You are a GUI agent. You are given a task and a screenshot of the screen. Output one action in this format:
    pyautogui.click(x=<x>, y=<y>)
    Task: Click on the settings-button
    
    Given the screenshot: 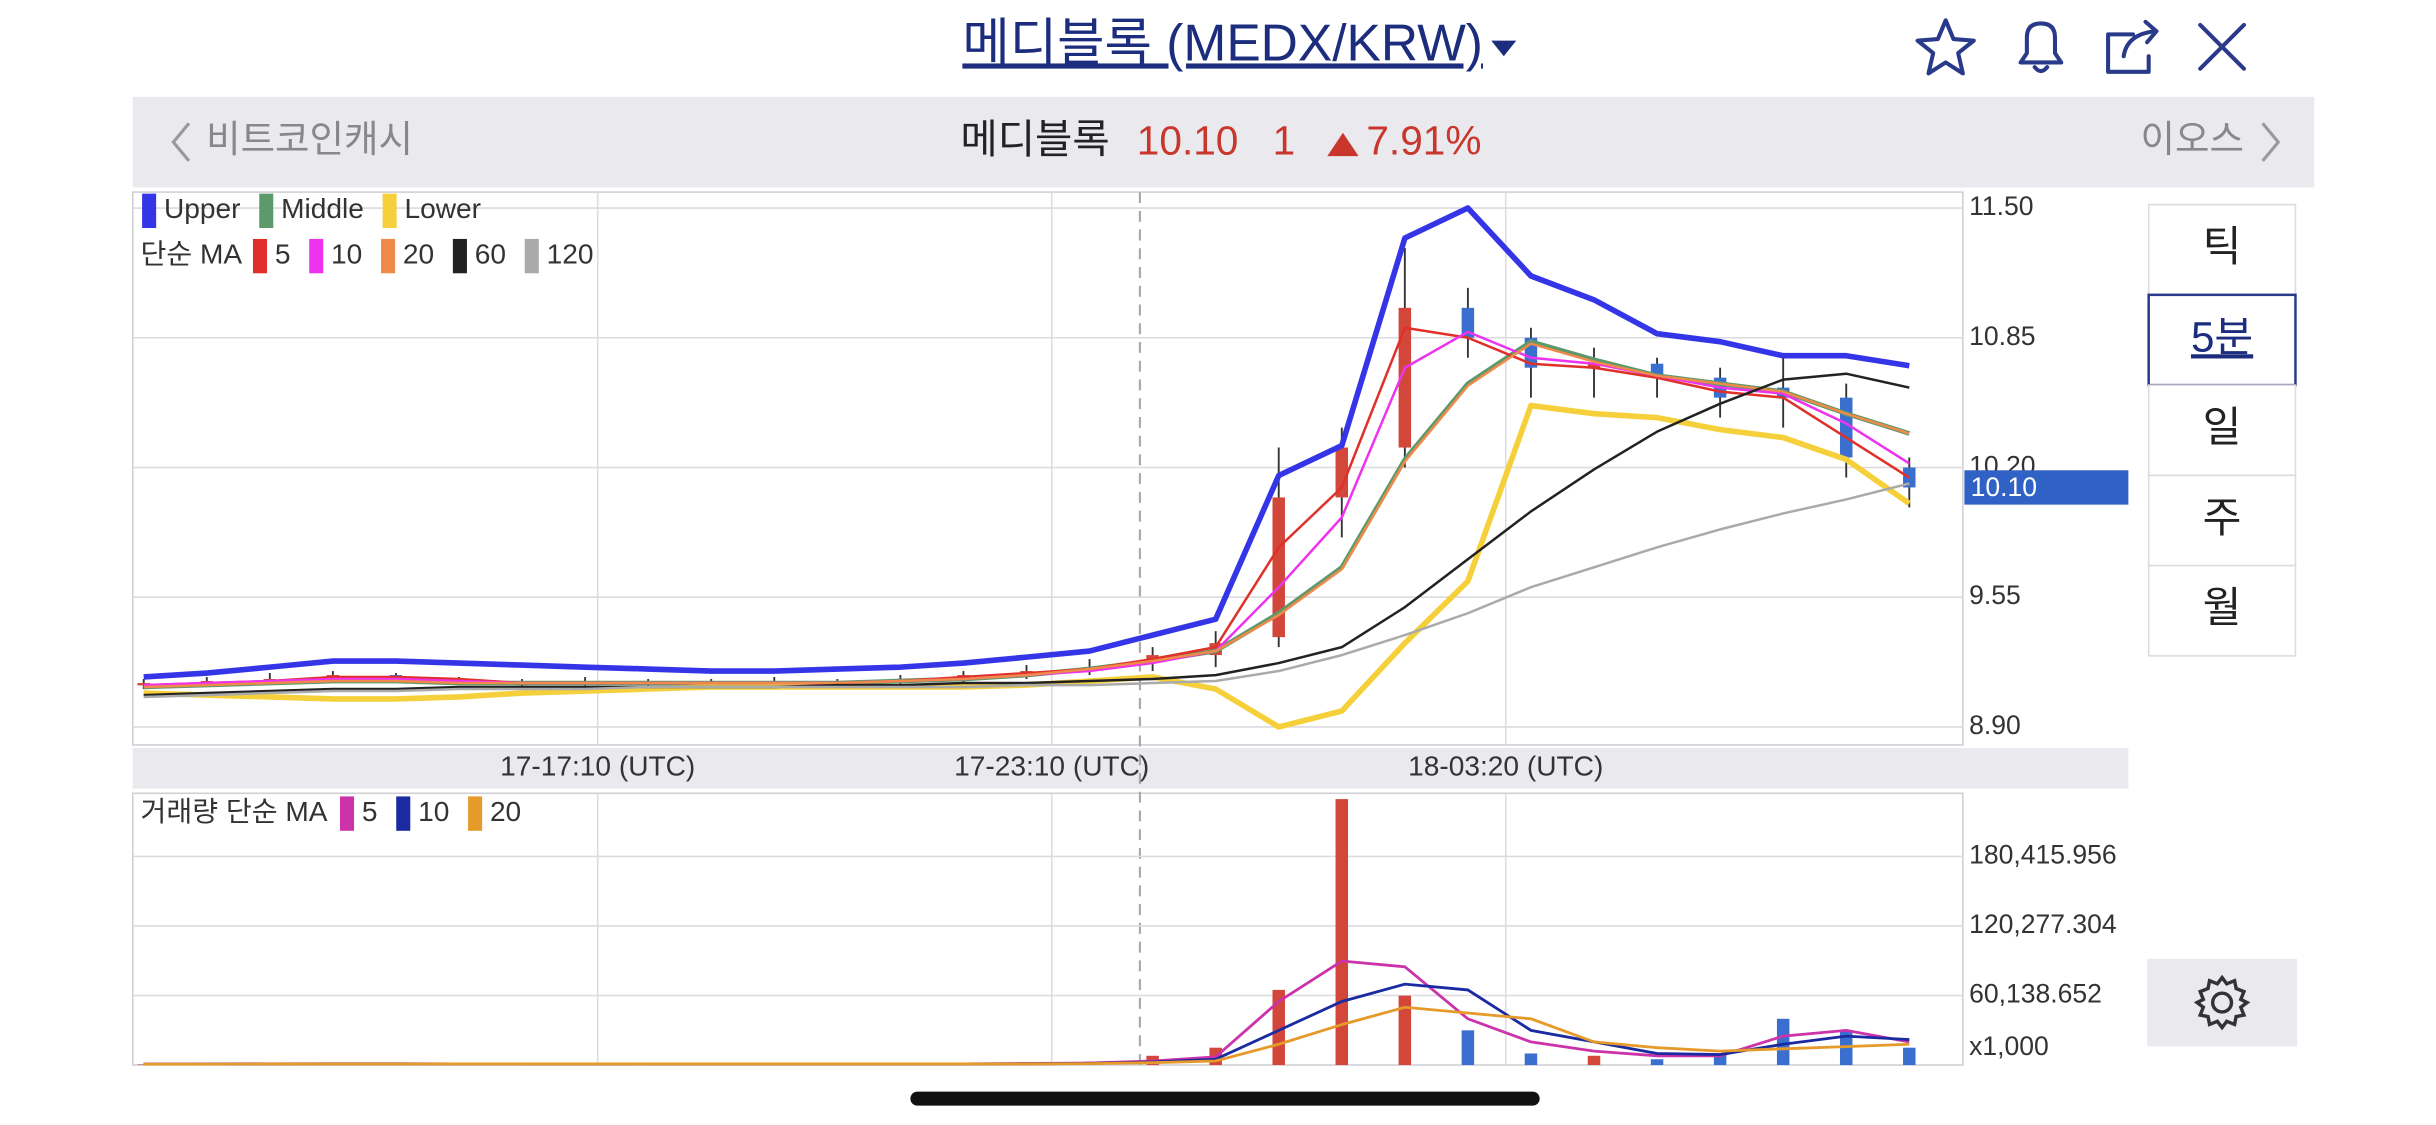 What is the action you would take?
    pyautogui.click(x=2222, y=1002)
    